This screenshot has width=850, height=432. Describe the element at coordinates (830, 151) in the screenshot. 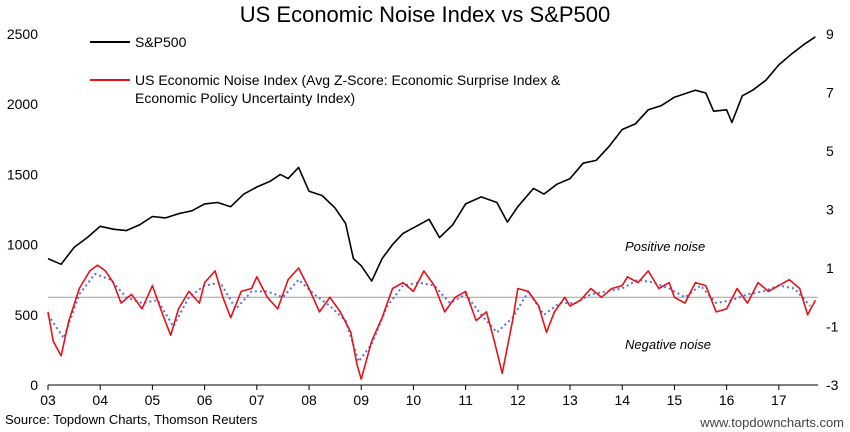

I see `y-right-tick-label: 5` at that location.